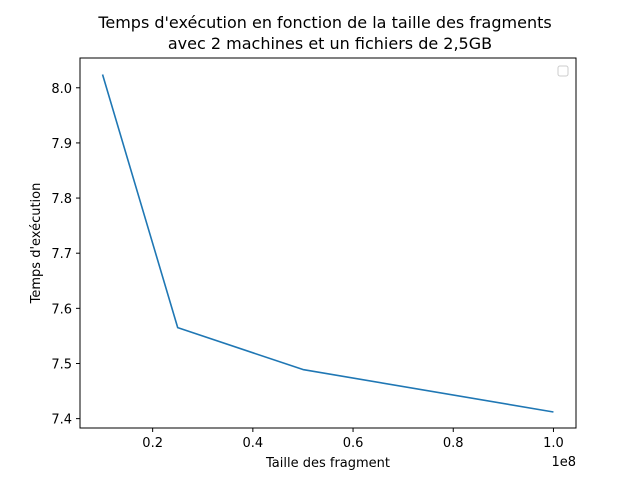  I want to click on x-axis-ticks: 0.2 0.4 0.6 0.8 1.0, so click(353, 439).